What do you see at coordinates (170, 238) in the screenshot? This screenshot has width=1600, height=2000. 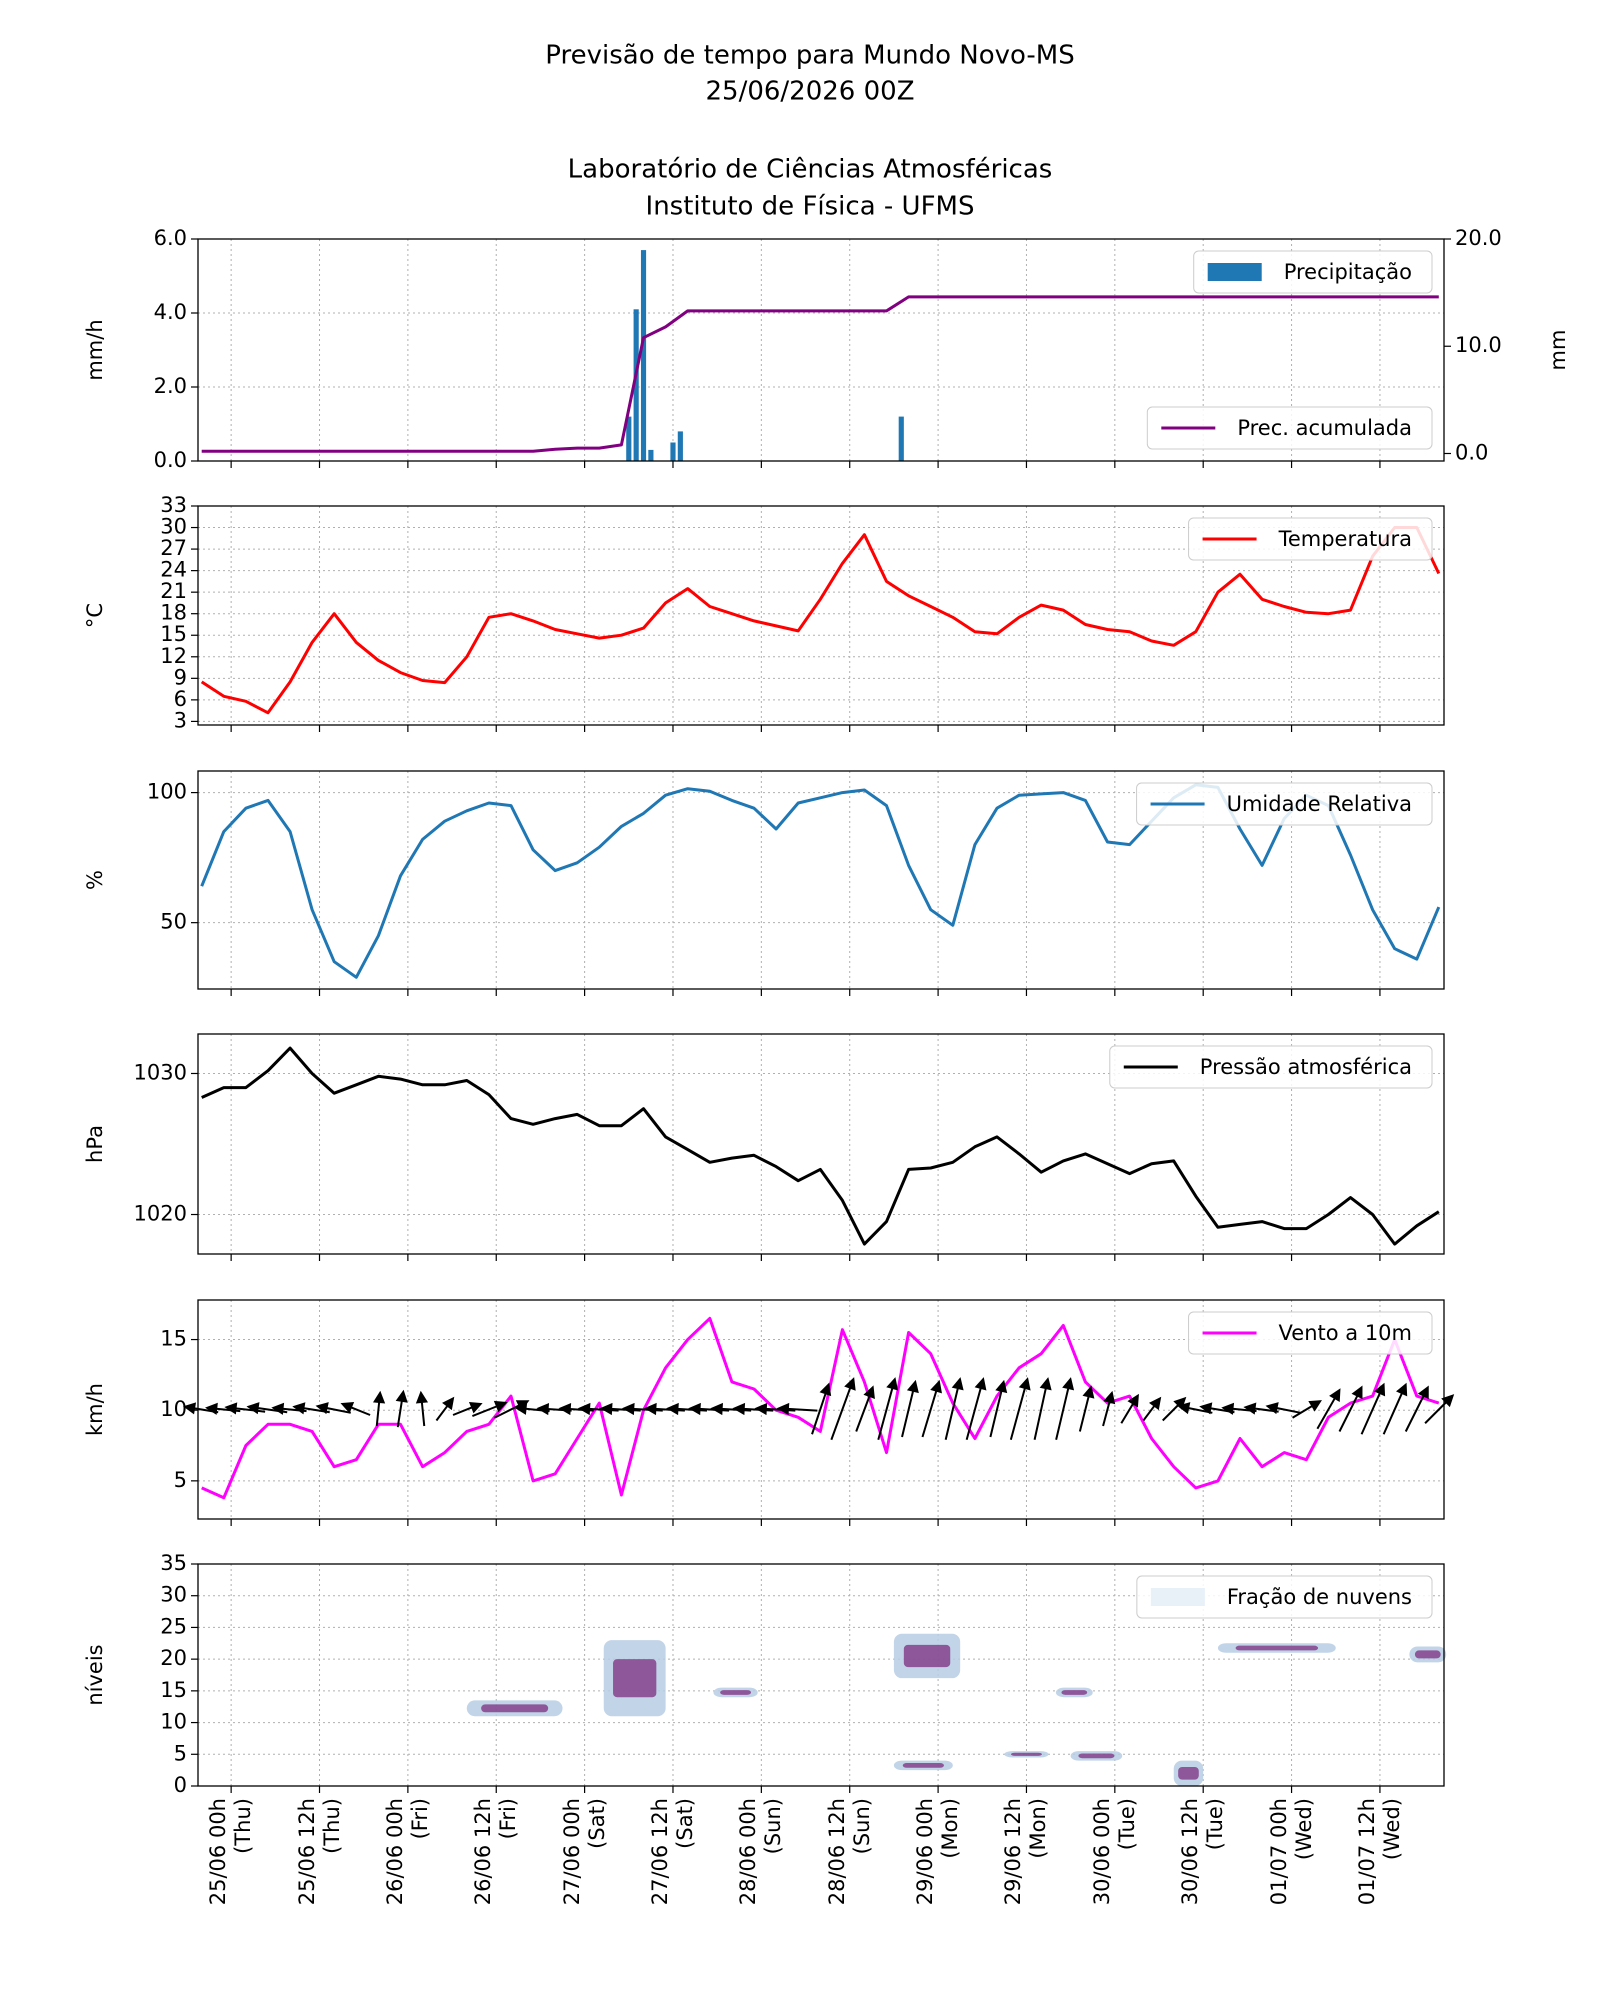 I see `y-tick-label: 6.0` at bounding box center [170, 238].